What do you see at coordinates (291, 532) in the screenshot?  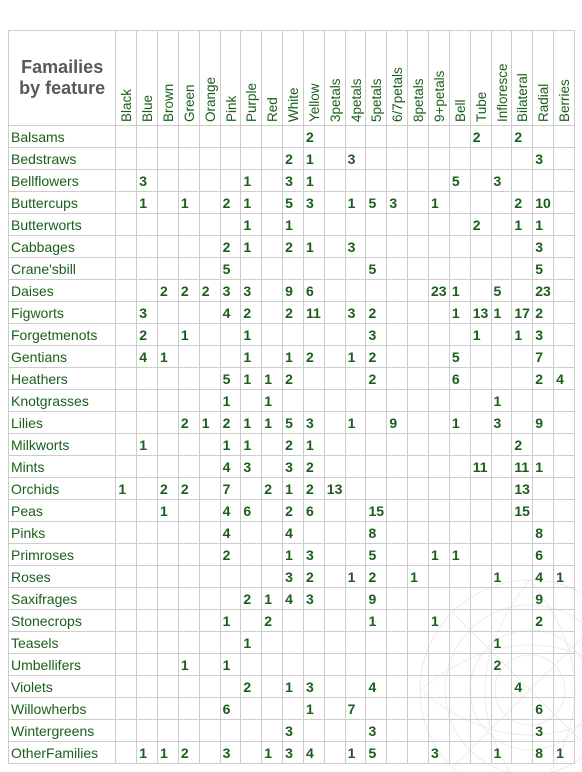 I see `table-row: Pinks 4 4 8 8` at bounding box center [291, 532].